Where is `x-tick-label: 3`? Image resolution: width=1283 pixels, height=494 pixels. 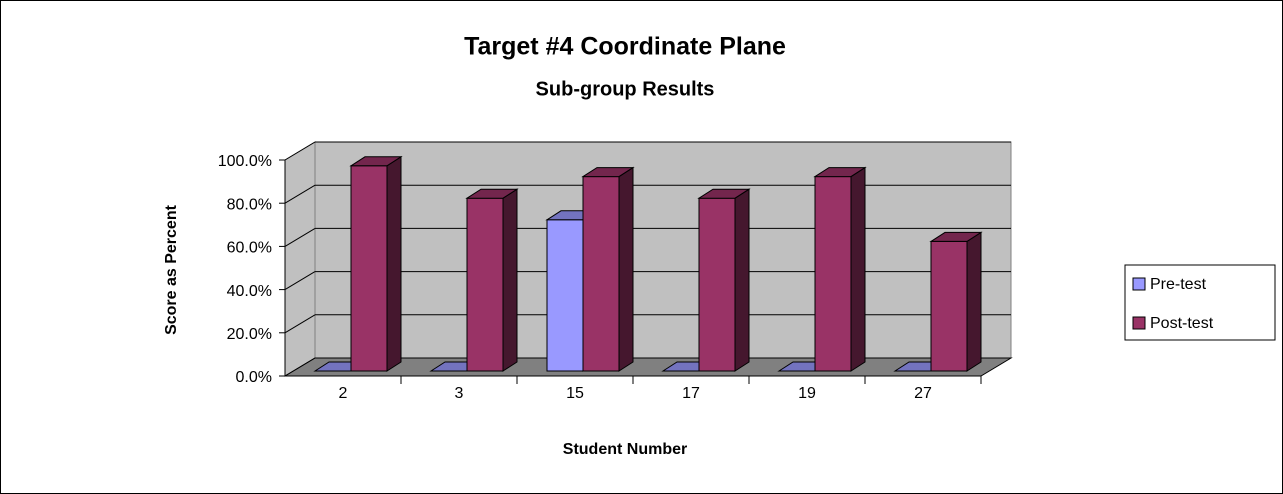 x-tick-label: 3 is located at coordinates (459, 393).